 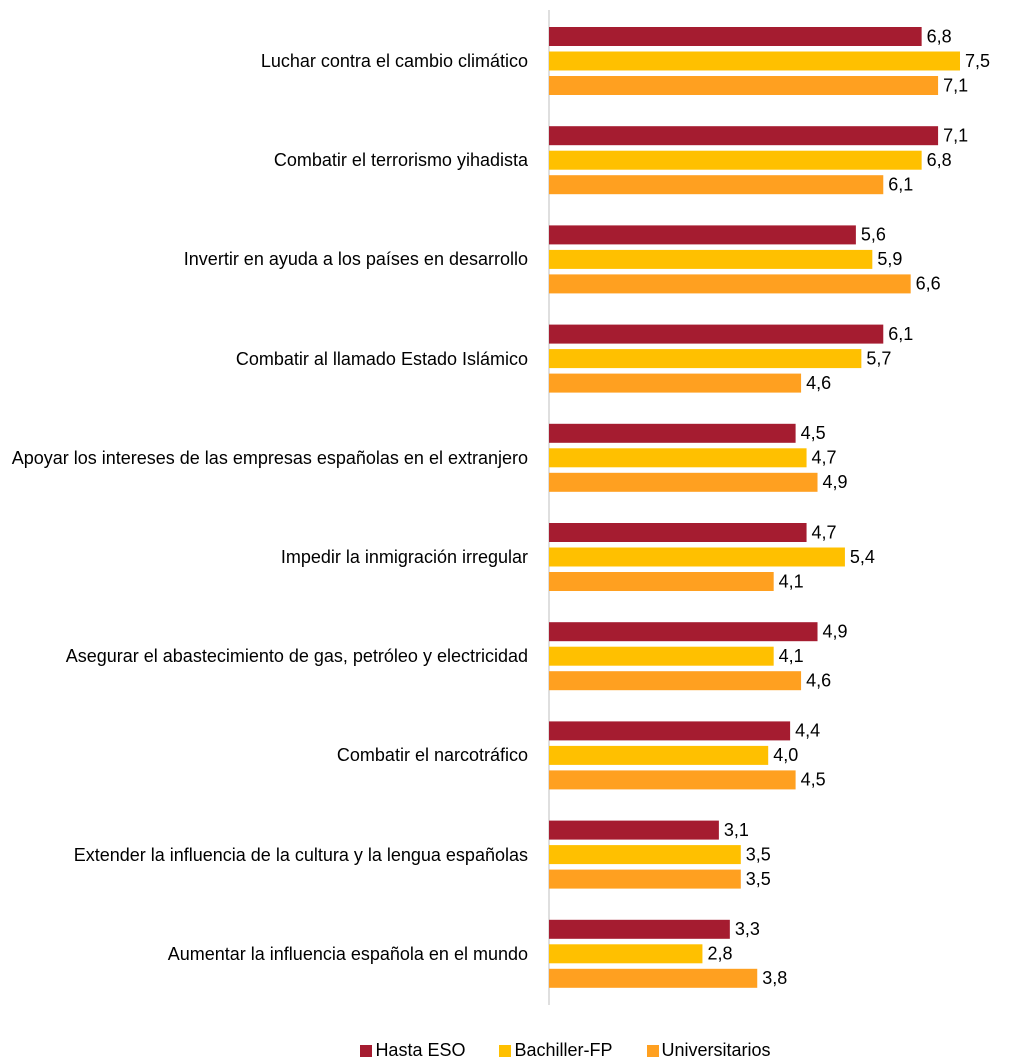 I want to click on value-label: 3,3, so click(x=747, y=929).